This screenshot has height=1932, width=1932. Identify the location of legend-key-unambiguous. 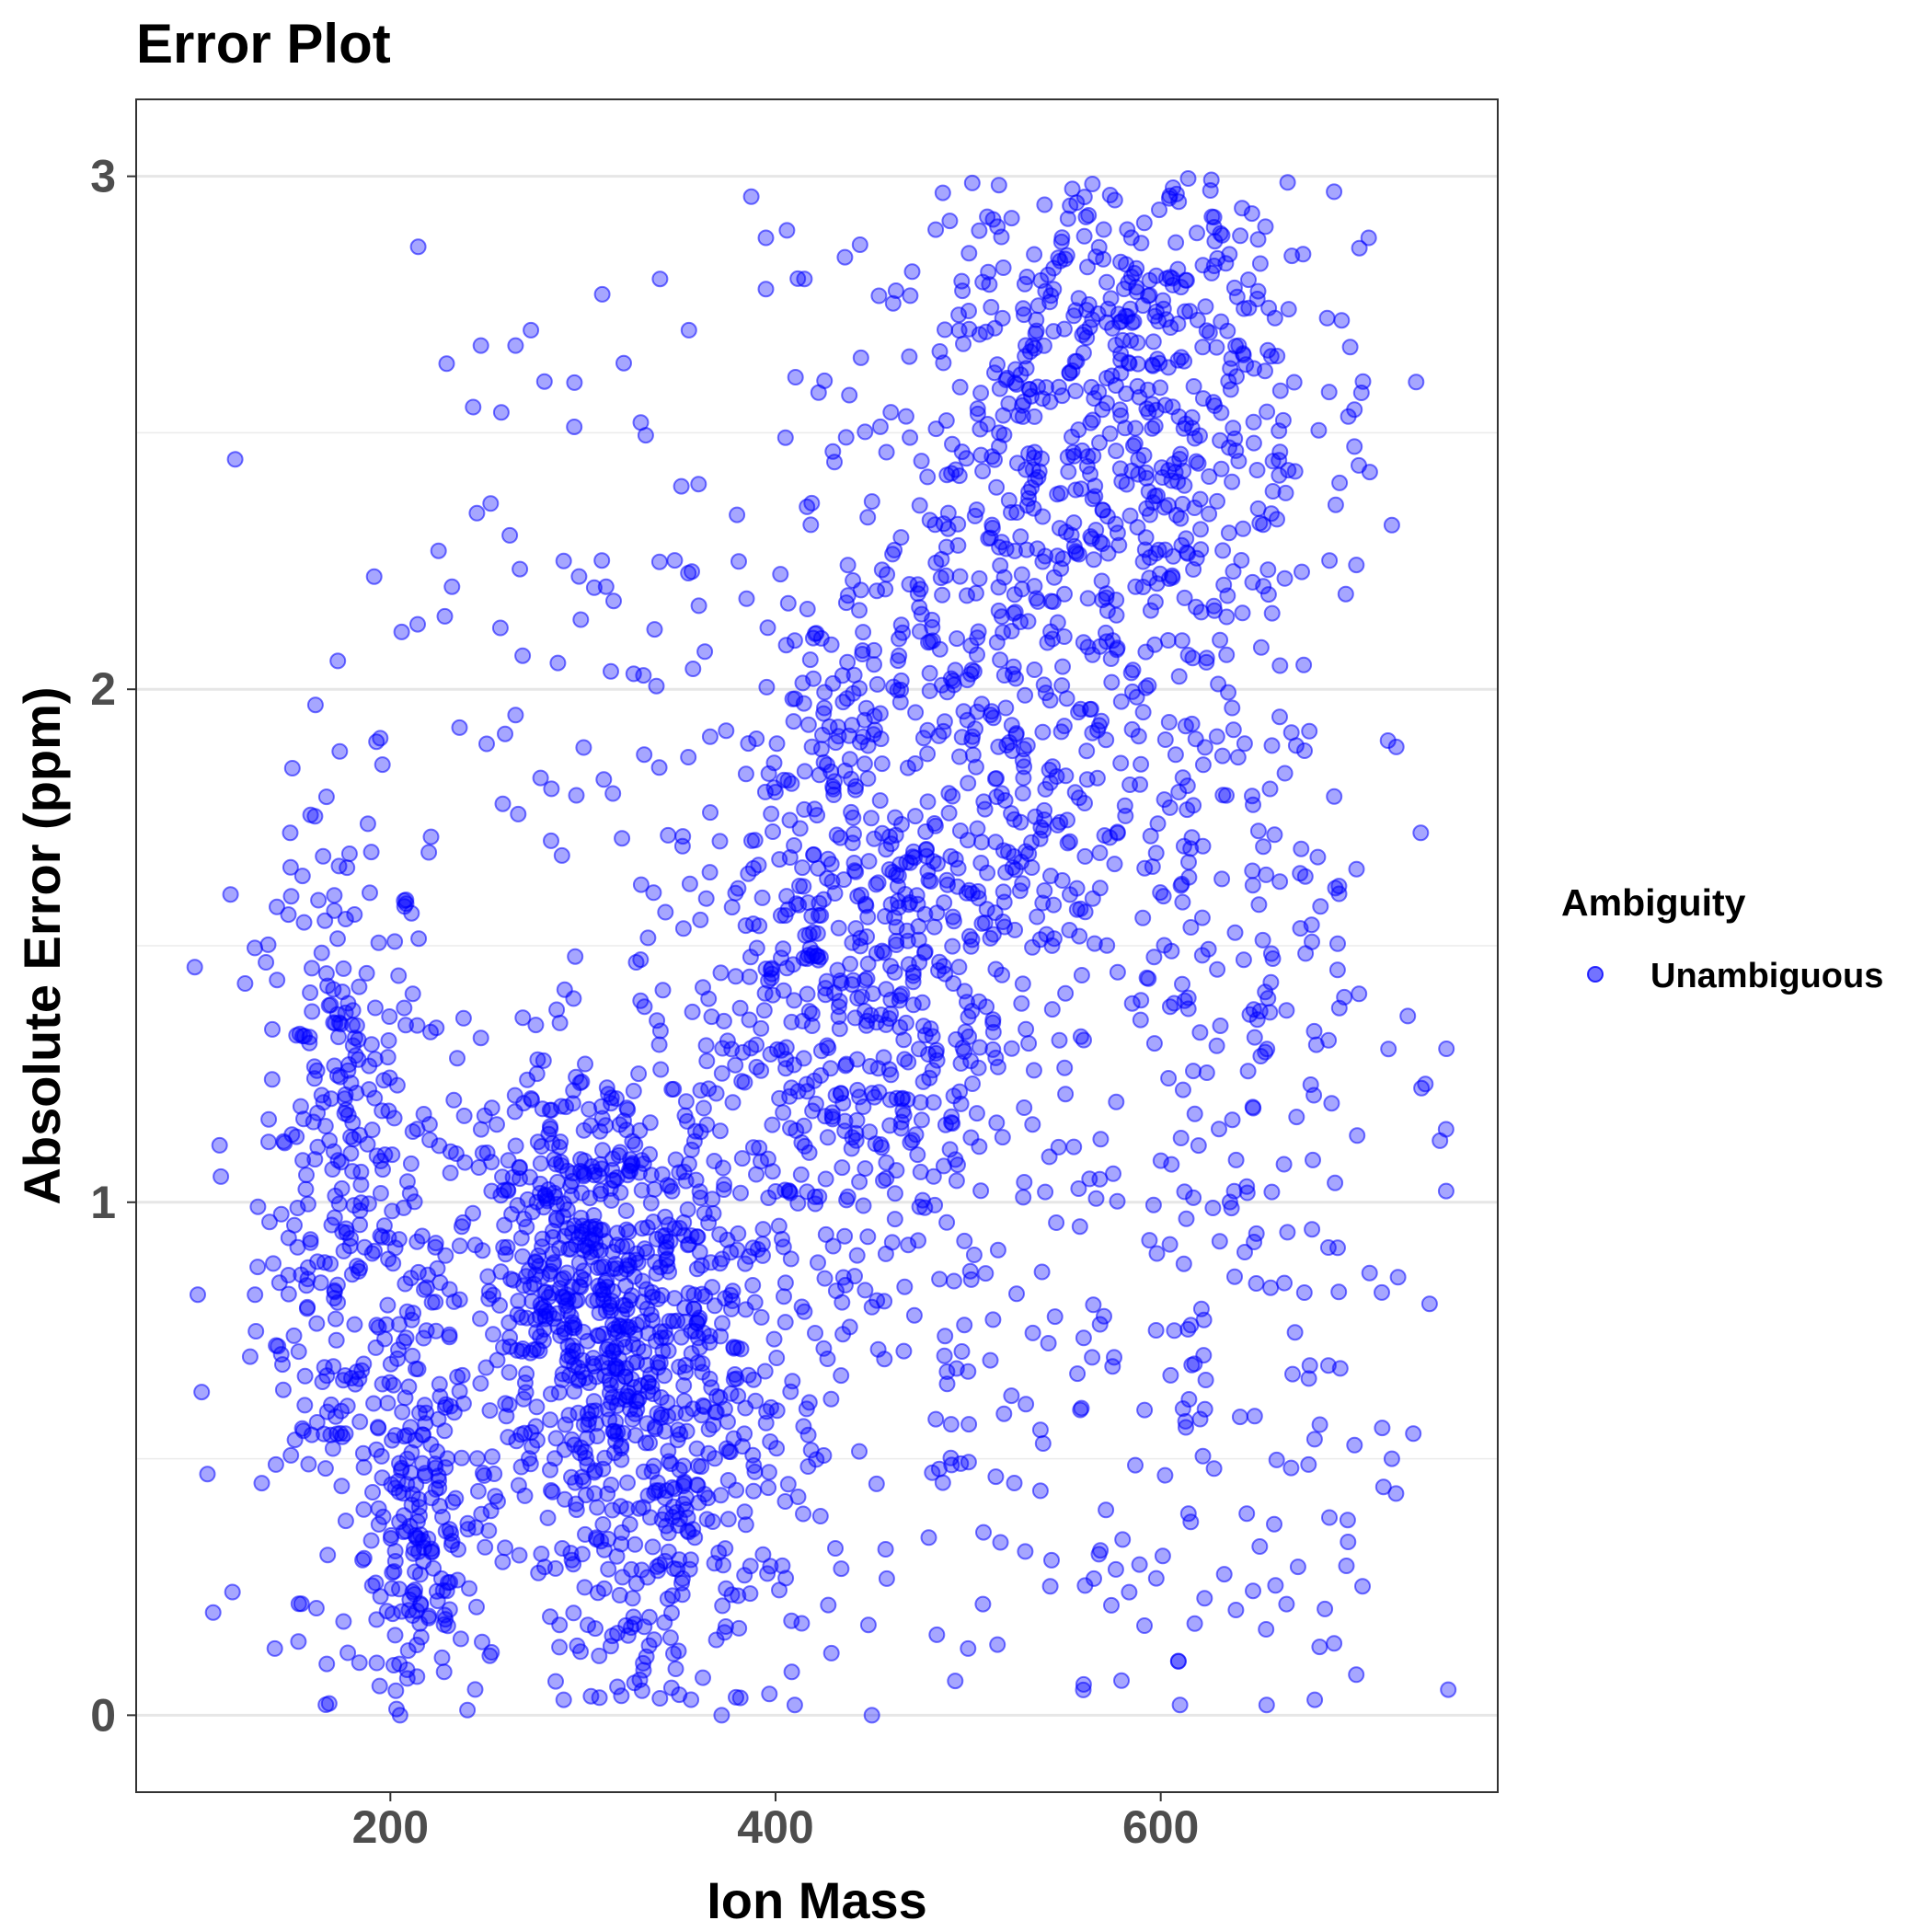
(1595, 974).